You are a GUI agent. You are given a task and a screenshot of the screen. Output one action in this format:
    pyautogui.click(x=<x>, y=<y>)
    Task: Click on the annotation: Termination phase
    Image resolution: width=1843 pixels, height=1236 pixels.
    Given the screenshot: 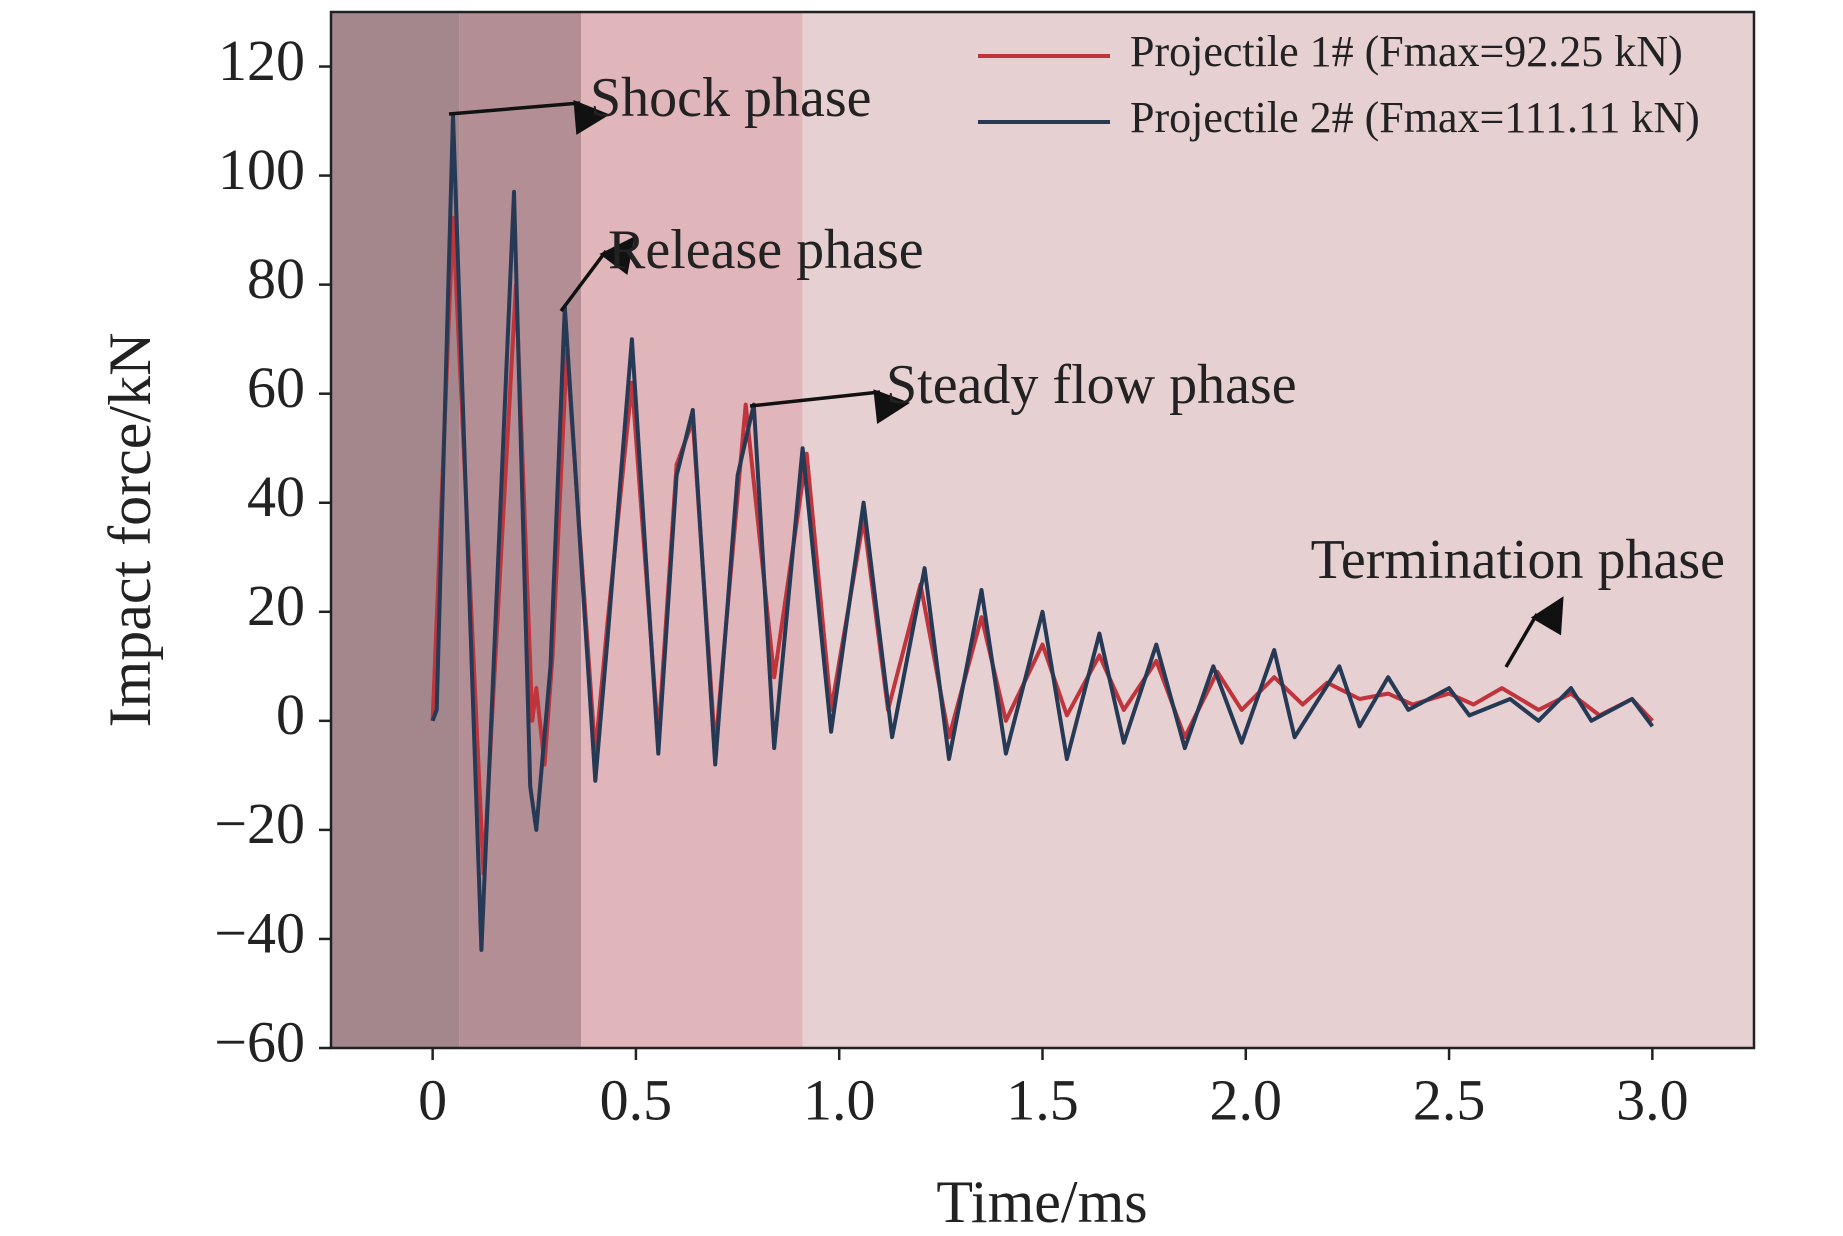 What is the action you would take?
    pyautogui.click(x=1518, y=560)
    